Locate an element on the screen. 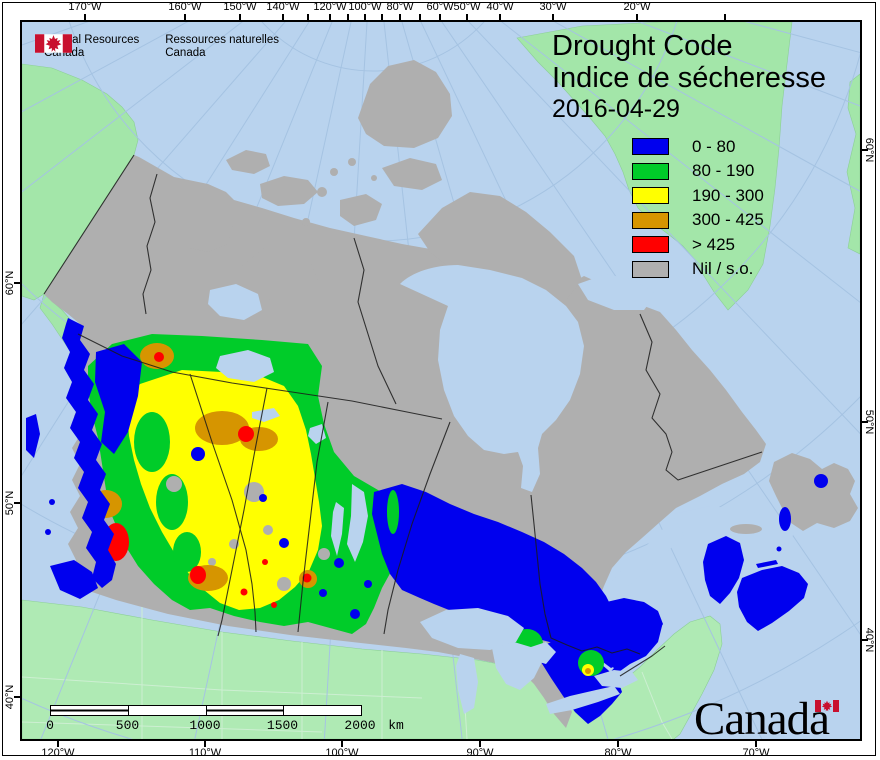 Image resolution: width=880 pixels, height=760 pixels. great-slave-lake is located at coordinates (245, 366).